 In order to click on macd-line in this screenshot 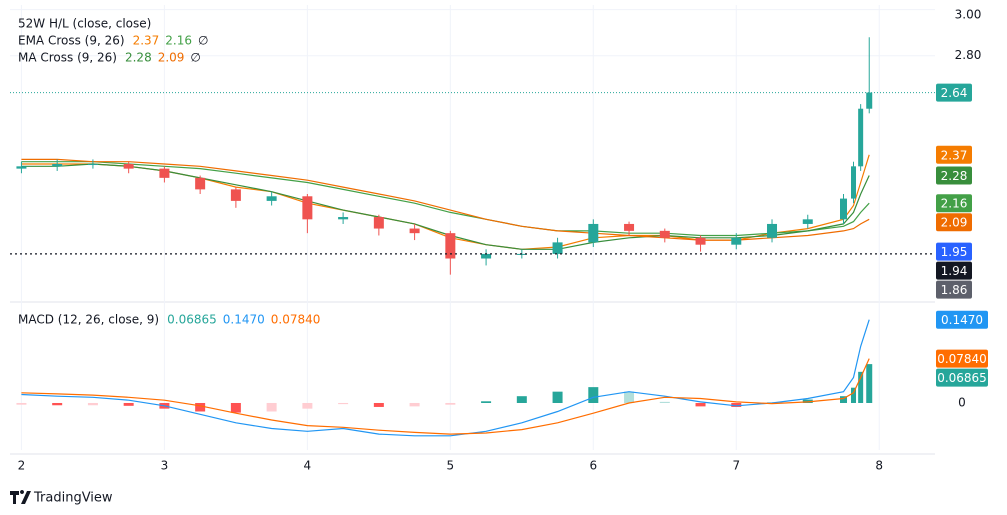, I will do `click(445, 396)`.